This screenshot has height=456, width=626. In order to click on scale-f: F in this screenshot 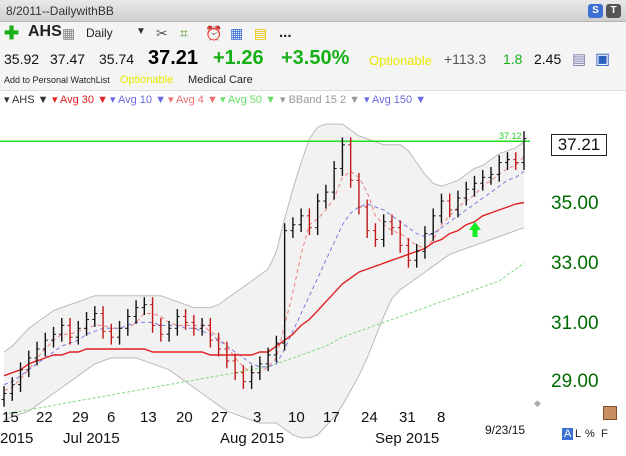, I will do `click(604, 434)`.